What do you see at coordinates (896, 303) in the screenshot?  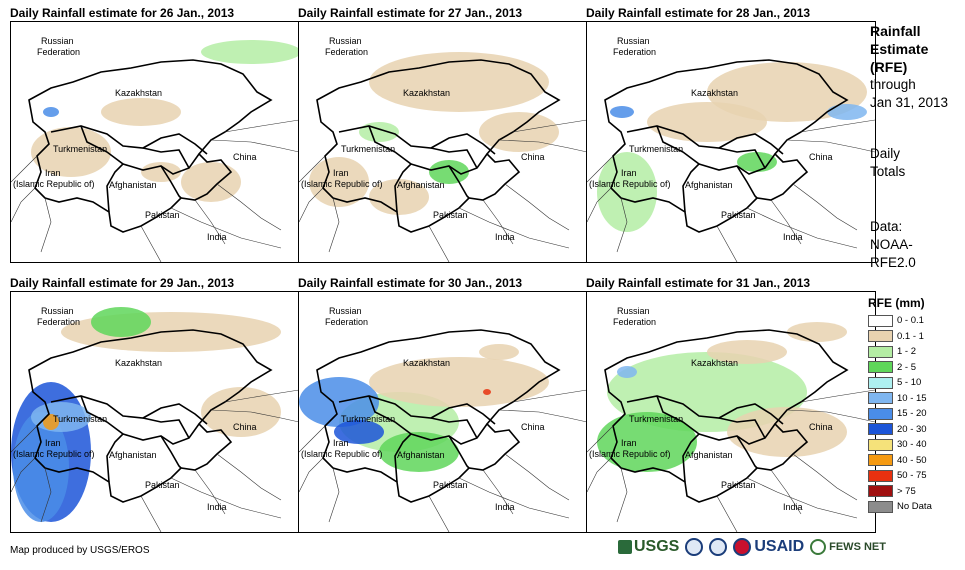 I see `legend-title: RFE (mm)` at bounding box center [896, 303].